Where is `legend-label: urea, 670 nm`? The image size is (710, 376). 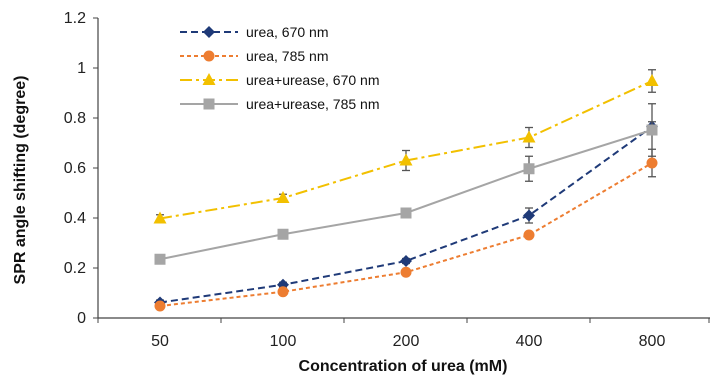 legend-label: urea, 670 nm is located at coordinates (287, 32).